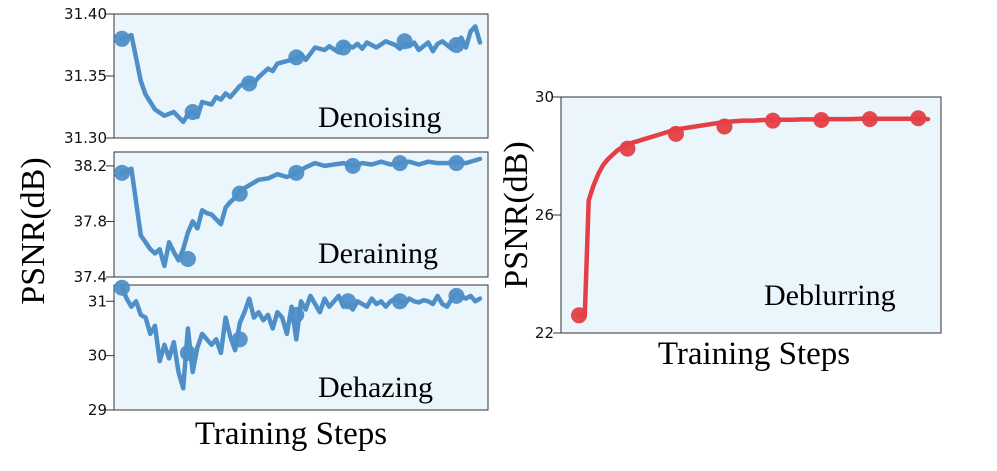 This screenshot has width=997, height=471. Describe the element at coordinates (97, 356) in the screenshot. I see `dehazing-y-tick-label: 30` at that location.